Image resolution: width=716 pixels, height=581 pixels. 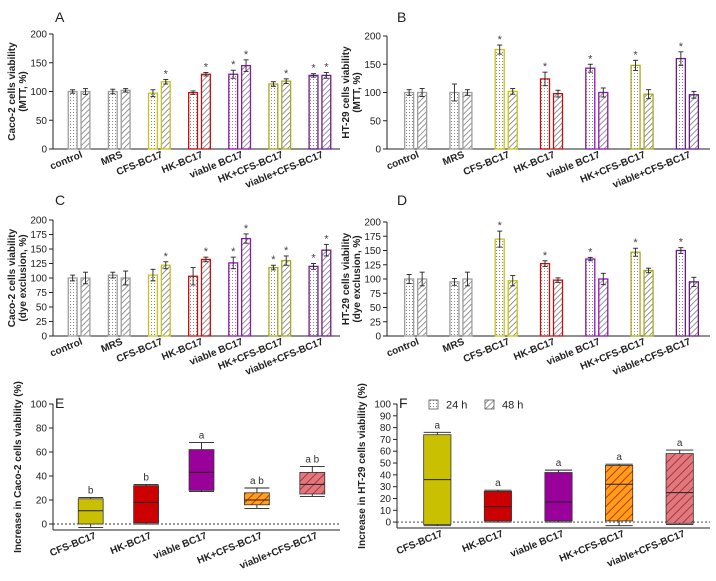 I want to click on significance-letter: b, so click(x=146, y=477).